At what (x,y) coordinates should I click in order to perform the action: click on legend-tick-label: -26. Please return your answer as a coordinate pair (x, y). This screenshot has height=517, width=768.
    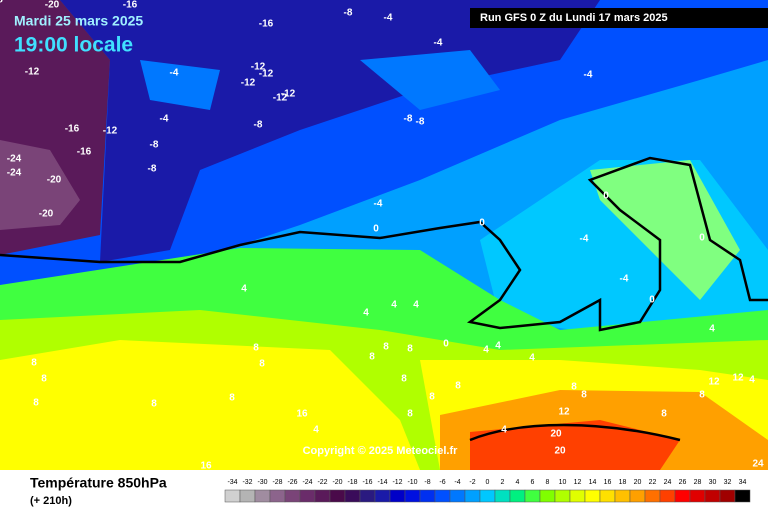
    Looking at the image, I should click on (292, 482).